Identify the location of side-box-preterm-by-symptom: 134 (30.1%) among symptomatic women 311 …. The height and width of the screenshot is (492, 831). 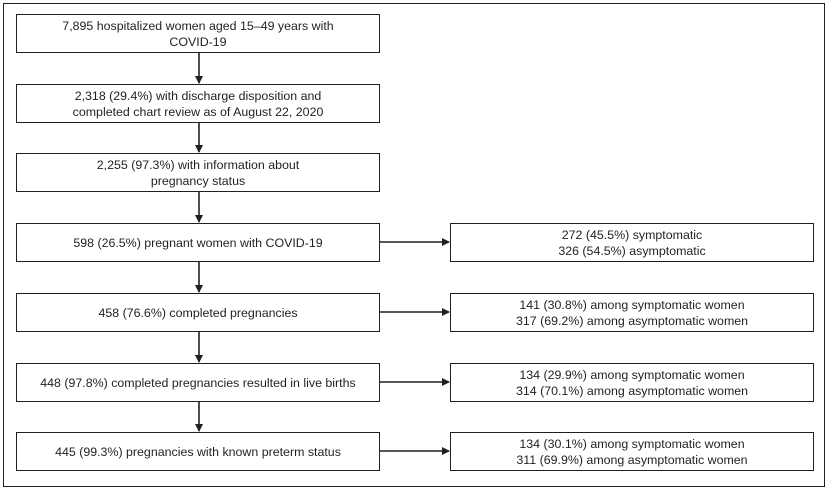
(632, 451).